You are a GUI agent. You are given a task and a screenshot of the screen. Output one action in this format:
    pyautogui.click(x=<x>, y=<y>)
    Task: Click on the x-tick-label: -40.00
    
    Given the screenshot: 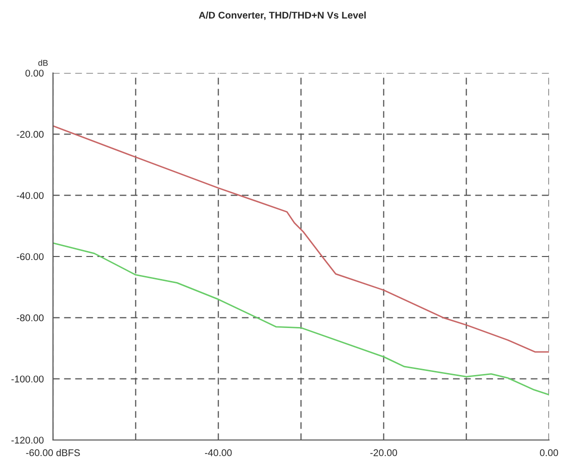 What is the action you would take?
    pyautogui.click(x=218, y=452)
    